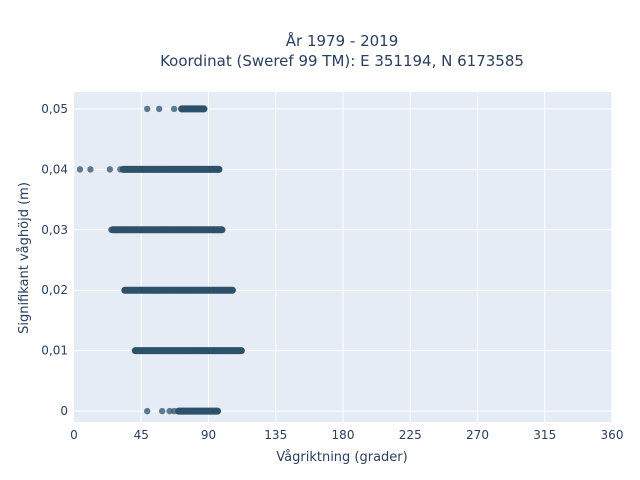 This screenshot has width=640, height=480. I want to click on x-tick-label: 270, so click(477, 435).